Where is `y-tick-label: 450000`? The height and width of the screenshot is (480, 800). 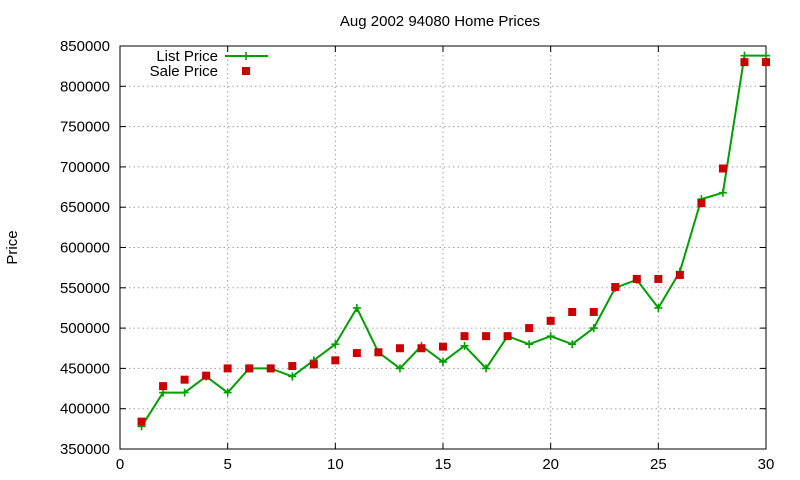
y-tick-label: 450000 is located at coordinates (85, 368).